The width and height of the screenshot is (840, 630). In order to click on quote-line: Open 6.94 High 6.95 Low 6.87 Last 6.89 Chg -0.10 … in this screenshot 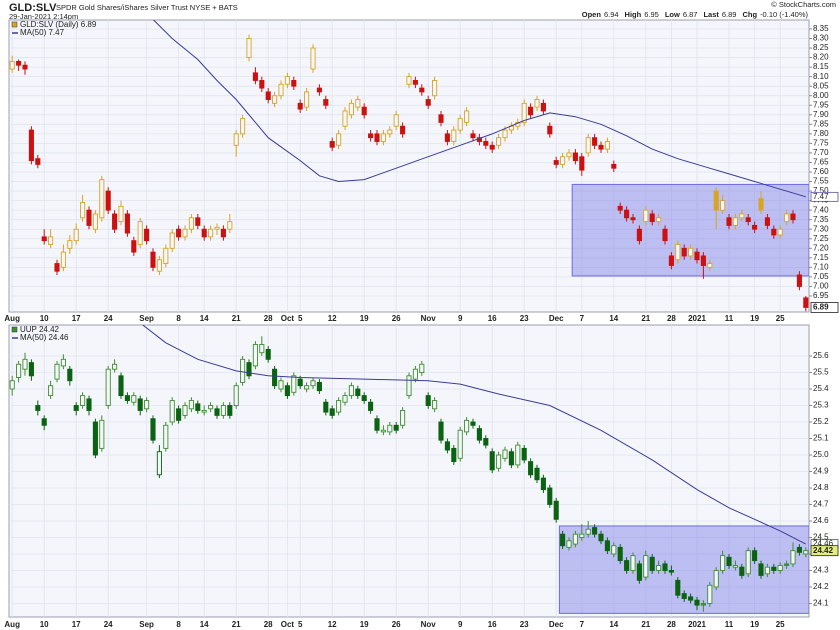, I will do `click(695, 14)`.